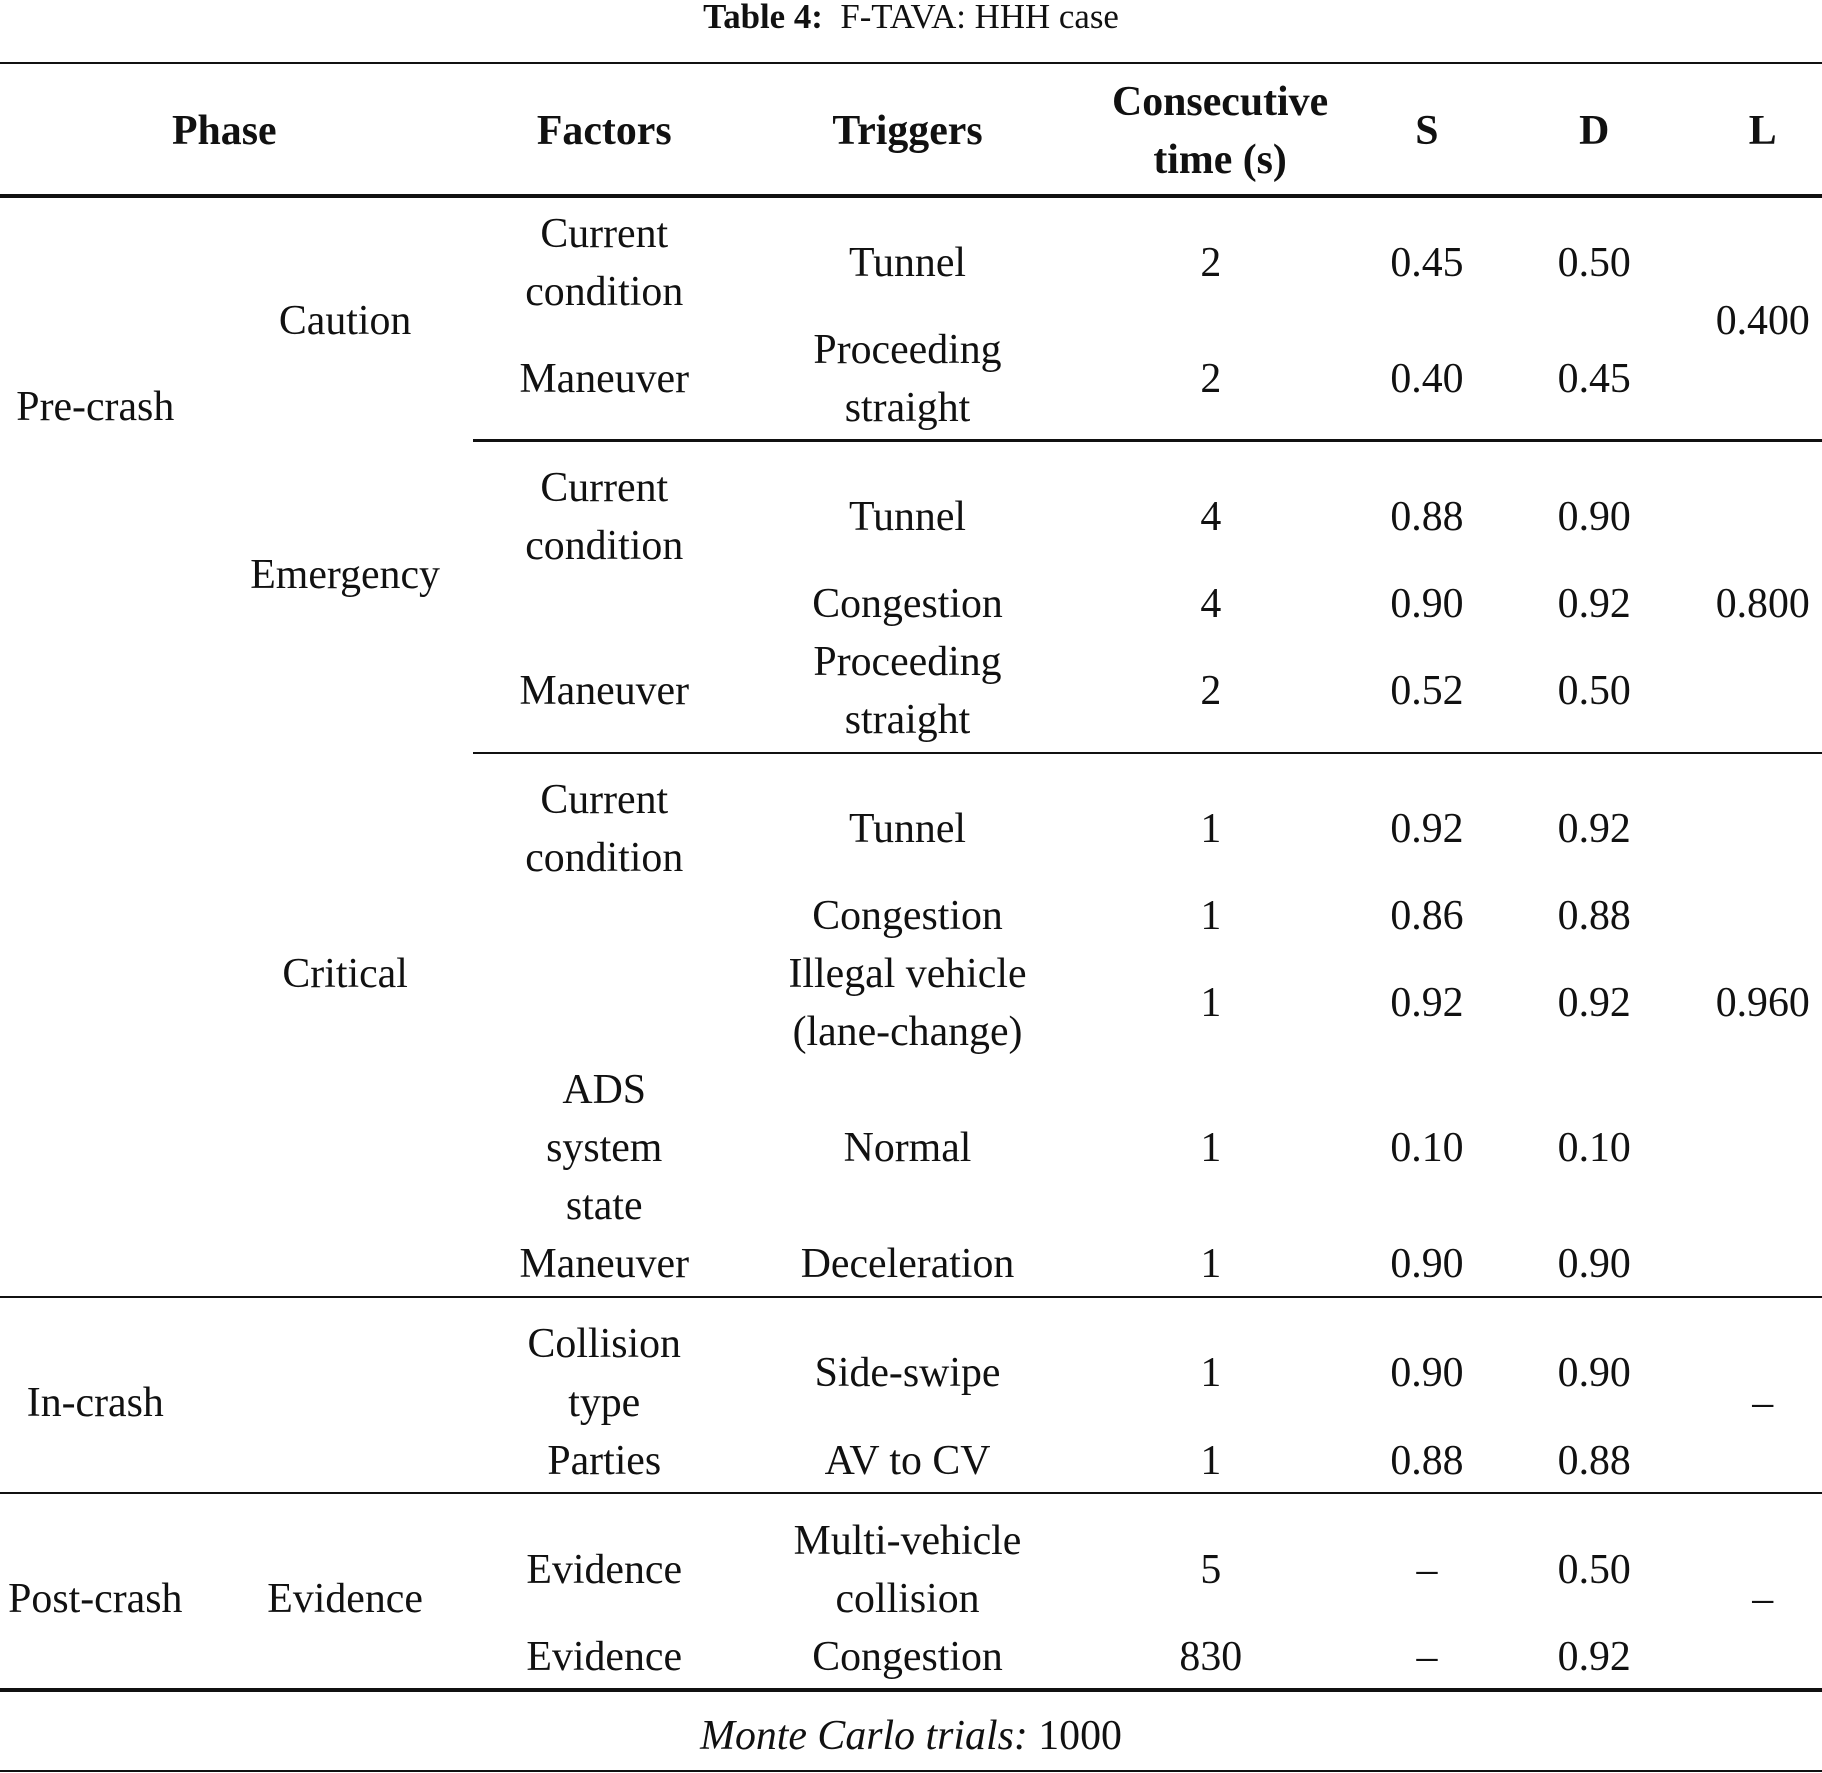  Describe the element at coordinates (224, 131) in the screenshot. I see `header-phase: Phase` at that location.